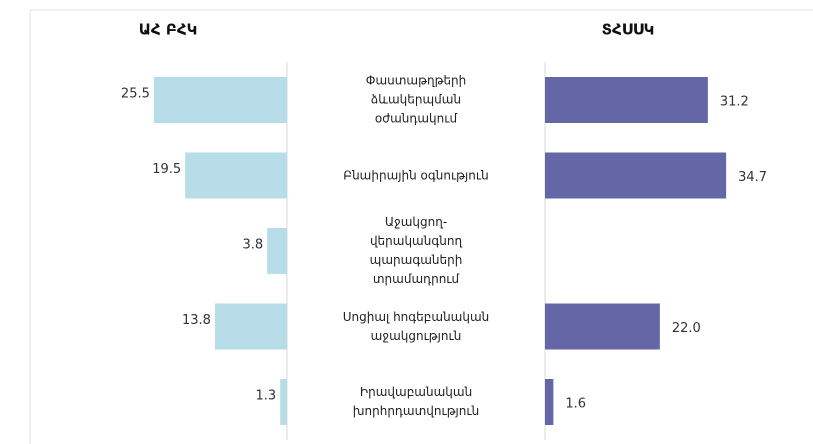  Describe the element at coordinates (196, 320) in the screenshot. I see `value-label: 13.8` at that location.